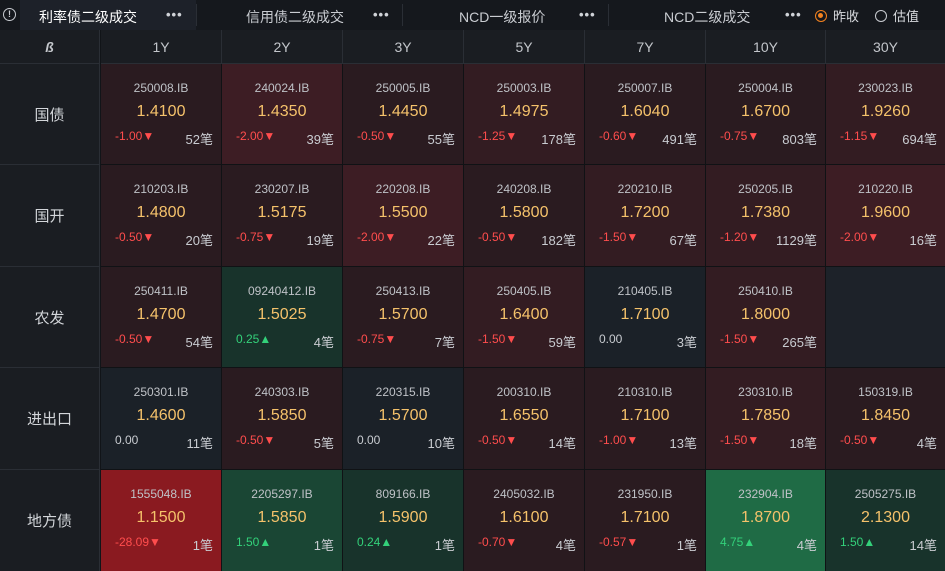 The width and height of the screenshot is (945, 571). What do you see at coordinates (709, 15) in the screenshot?
I see `tab-ncd-secondary: NCD二级成交 •••` at bounding box center [709, 15].